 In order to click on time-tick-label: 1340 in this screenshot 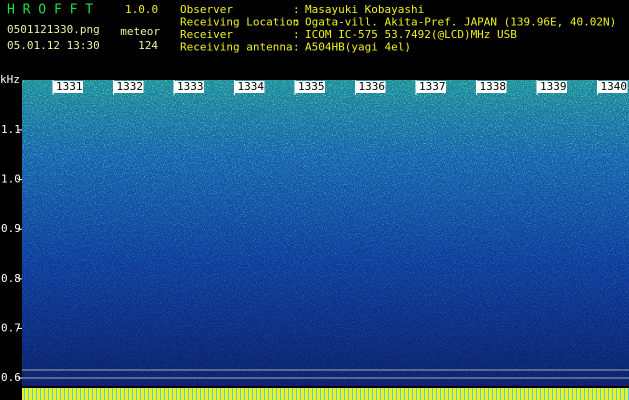, I will do `click(614, 86)`.